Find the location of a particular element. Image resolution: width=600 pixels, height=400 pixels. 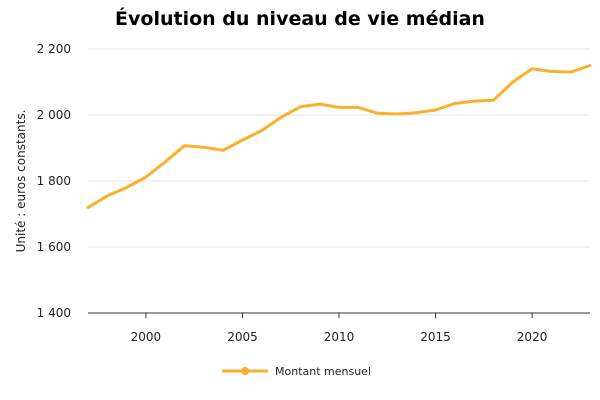

chart-title: Évolution du niveau de vie médian is located at coordinates (300, 18).